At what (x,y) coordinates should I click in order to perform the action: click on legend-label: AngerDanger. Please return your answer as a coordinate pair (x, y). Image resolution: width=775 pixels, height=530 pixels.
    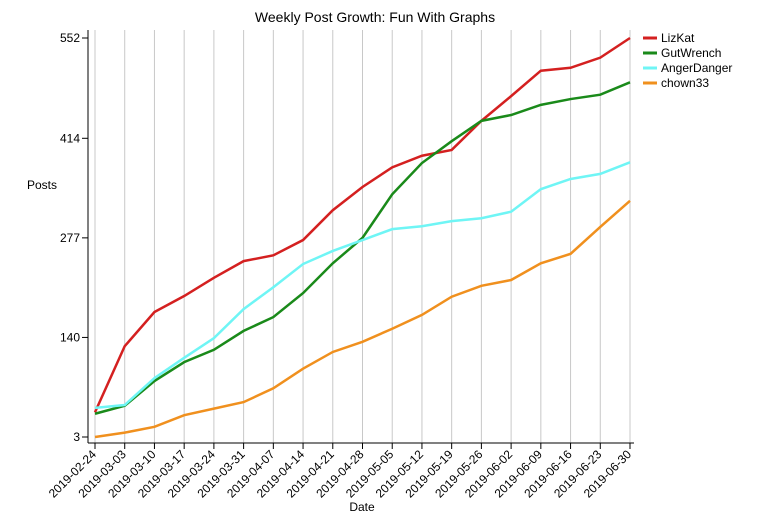
    Looking at the image, I should click on (696, 68).